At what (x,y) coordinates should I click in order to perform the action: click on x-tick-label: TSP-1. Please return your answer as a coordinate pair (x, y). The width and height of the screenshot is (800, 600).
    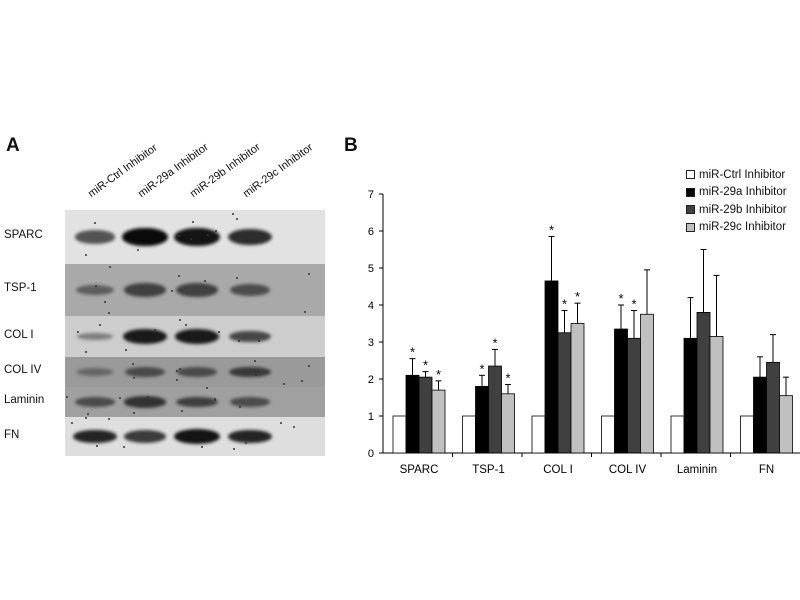
    Looking at the image, I should click on (488, 470).